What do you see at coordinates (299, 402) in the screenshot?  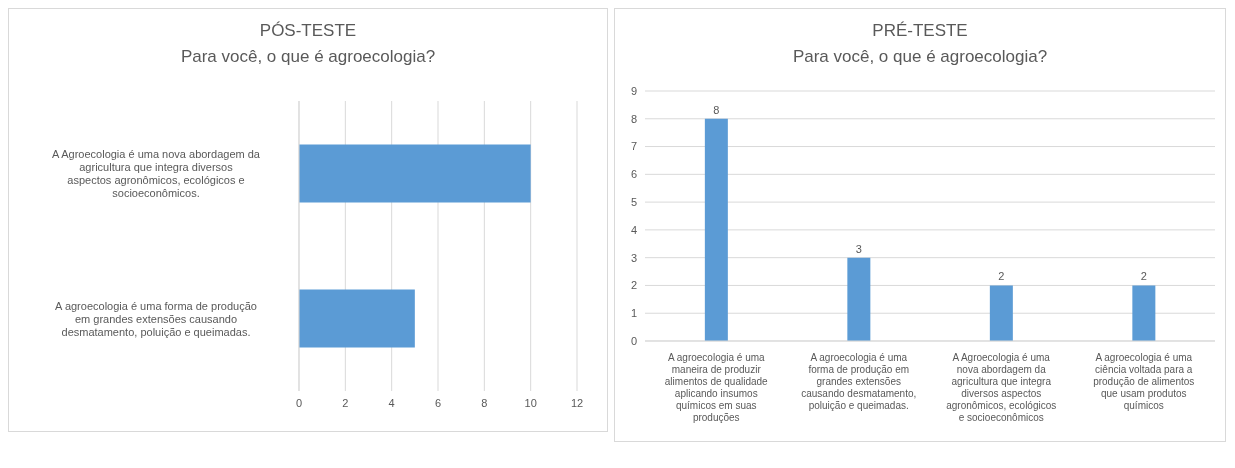 I see `x-tick-label: 0` at bounding box center [299, 402].